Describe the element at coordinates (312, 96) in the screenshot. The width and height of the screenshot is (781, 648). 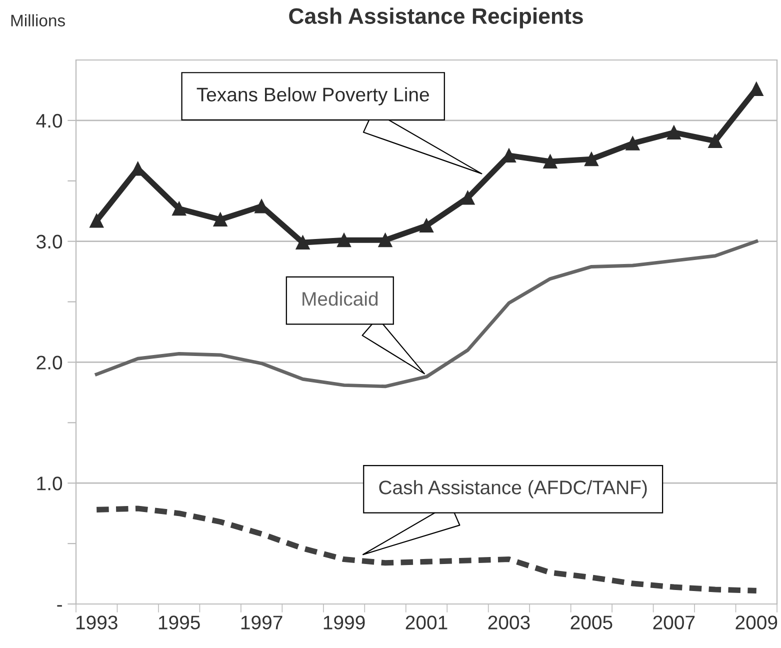
I see `text: Texans Below Poverty Line` at that location.